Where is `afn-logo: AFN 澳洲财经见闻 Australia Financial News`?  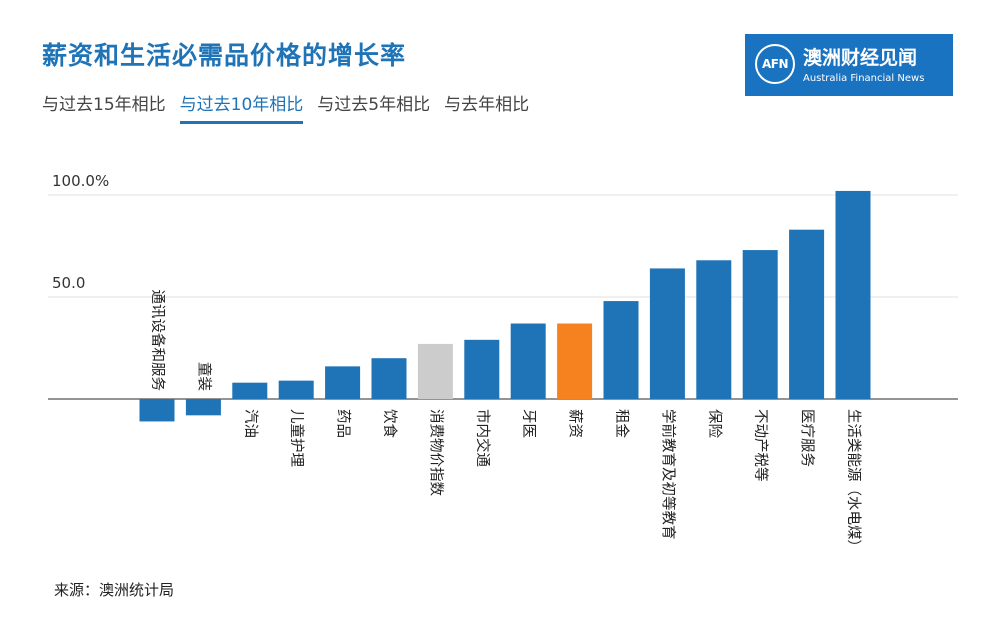 afn-logo: AFN 澳洲财经见闻 Australia Financial News is located at coordinates (849, 65).